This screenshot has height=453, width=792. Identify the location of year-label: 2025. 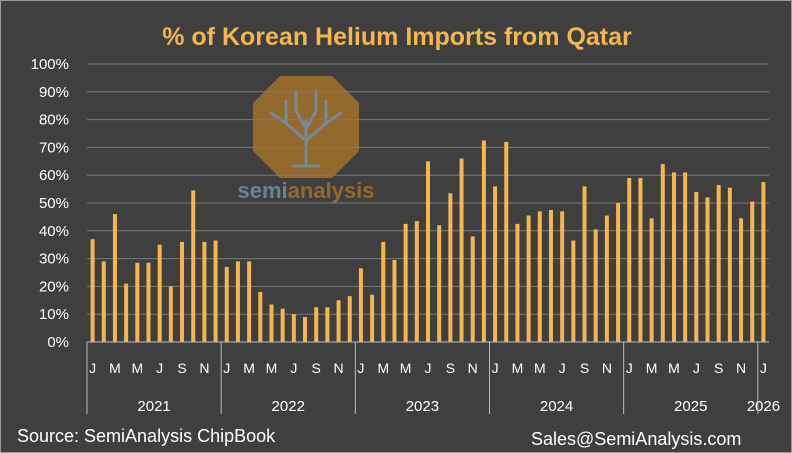
(690, 406).